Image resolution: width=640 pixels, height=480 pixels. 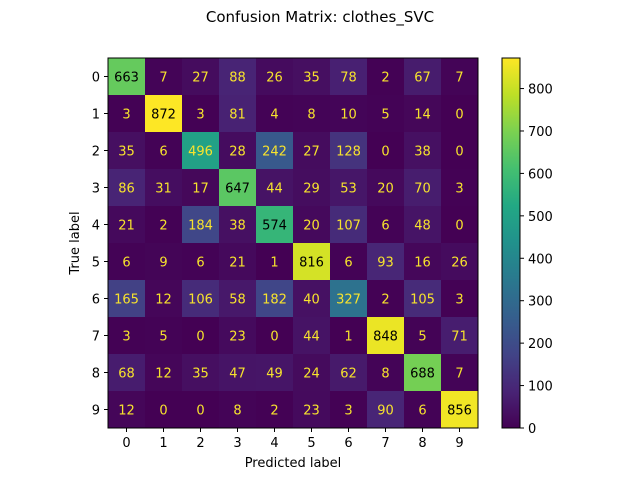 I want to click on cell-value-label: 35, so click(x=311, y=78).